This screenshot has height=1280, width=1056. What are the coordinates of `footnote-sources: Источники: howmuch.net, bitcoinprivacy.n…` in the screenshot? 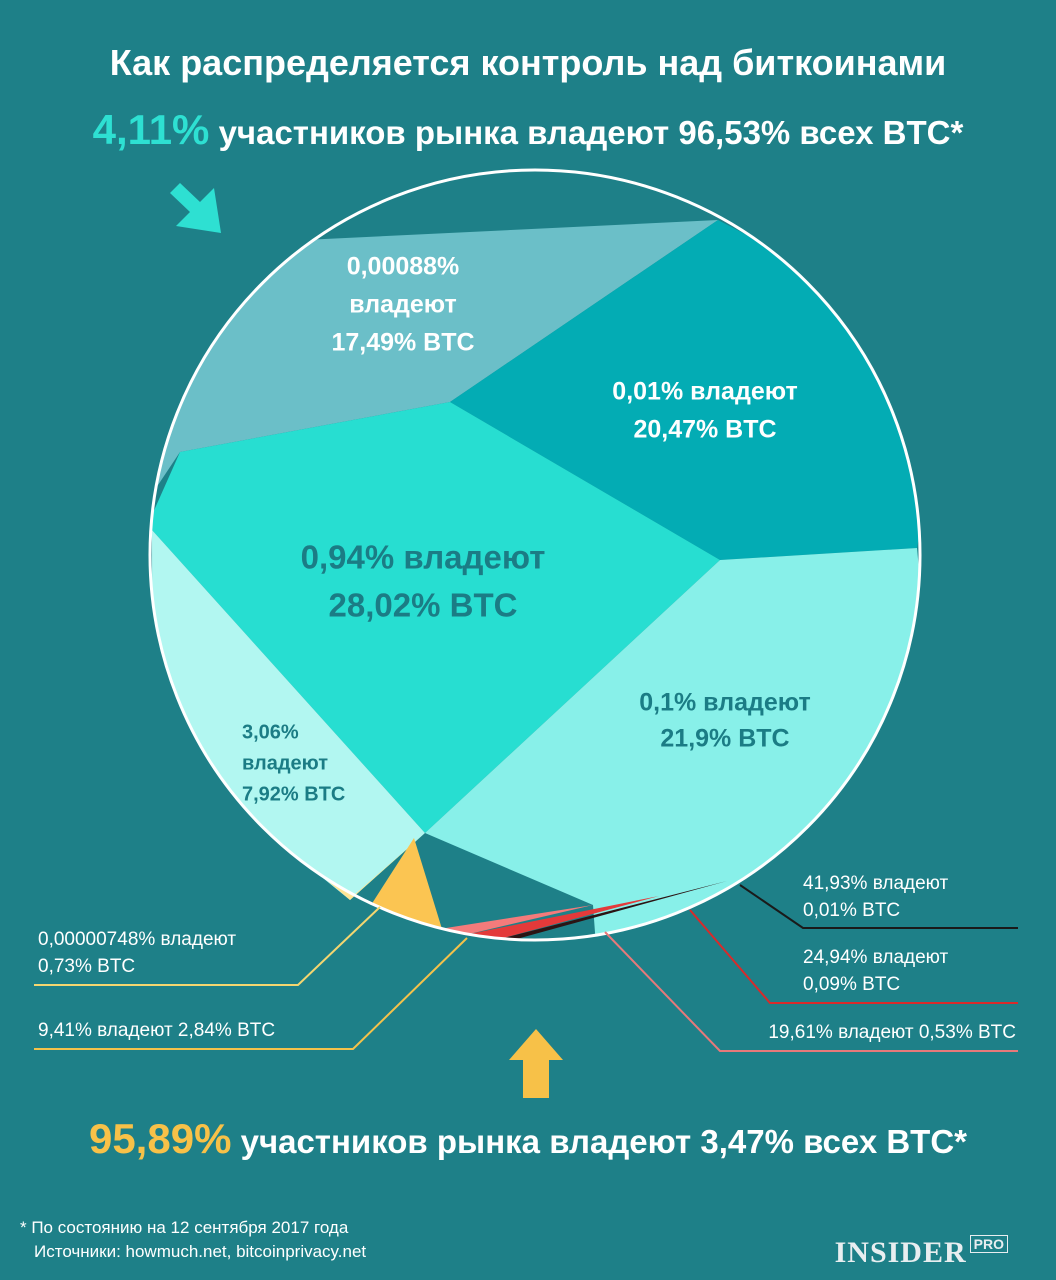 It's located at (200, 1251).